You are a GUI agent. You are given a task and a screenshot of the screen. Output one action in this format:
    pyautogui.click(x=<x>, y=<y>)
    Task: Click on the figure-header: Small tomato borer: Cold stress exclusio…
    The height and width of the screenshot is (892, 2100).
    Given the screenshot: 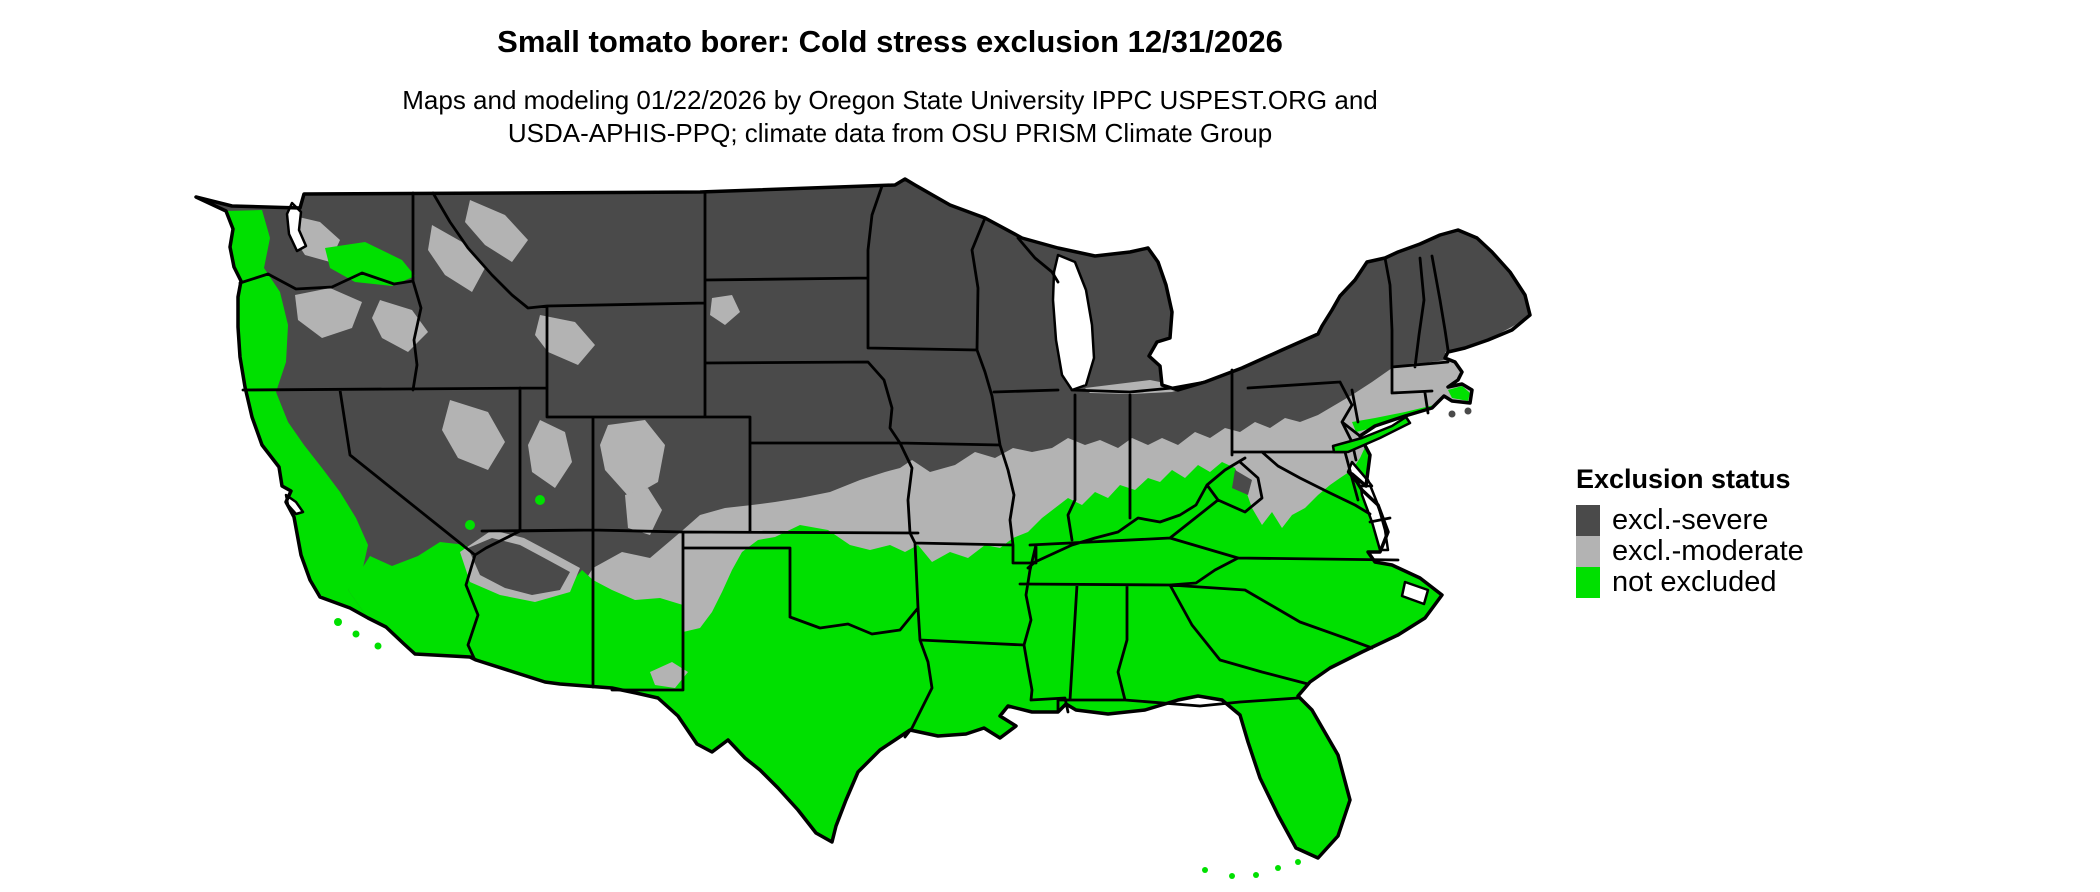 What is the action you would take?
    pyautogui.click(x=890, y=75)
    